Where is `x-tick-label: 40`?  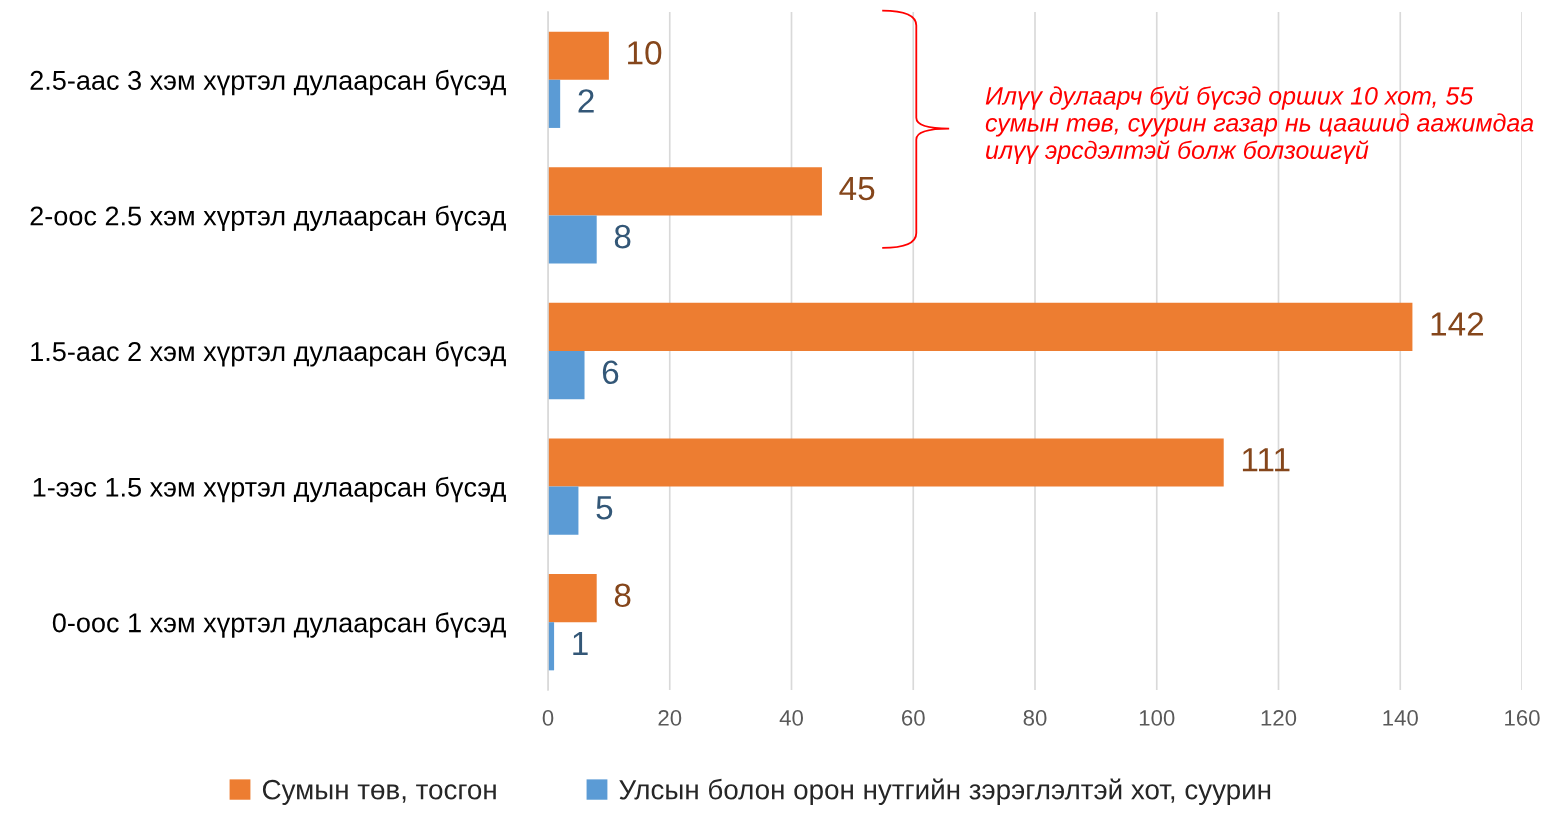 x-tick-label: 40 is located at coordinates (791, 718).